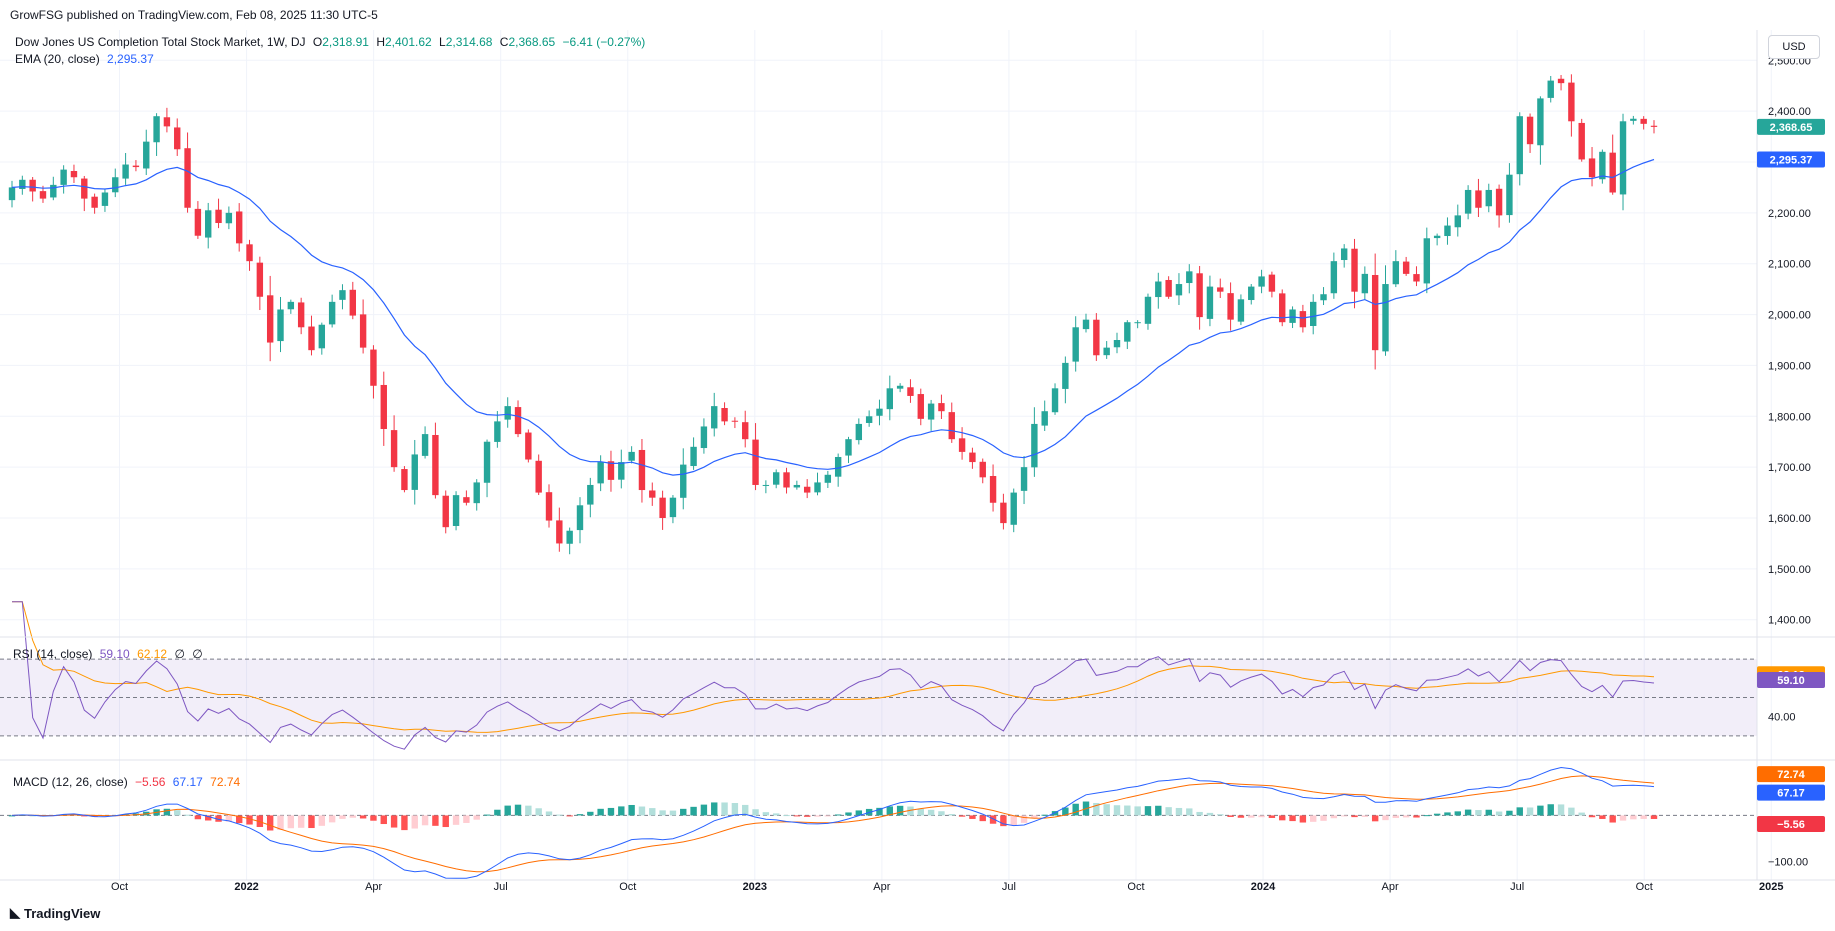  I want to click on tradingview-logo: ◣ TradingView, so click(55, 913).